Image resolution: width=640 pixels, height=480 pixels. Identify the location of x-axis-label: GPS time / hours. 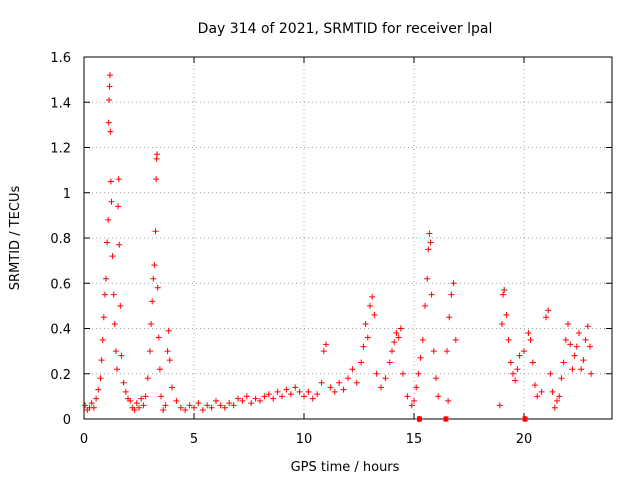
(345, 467).